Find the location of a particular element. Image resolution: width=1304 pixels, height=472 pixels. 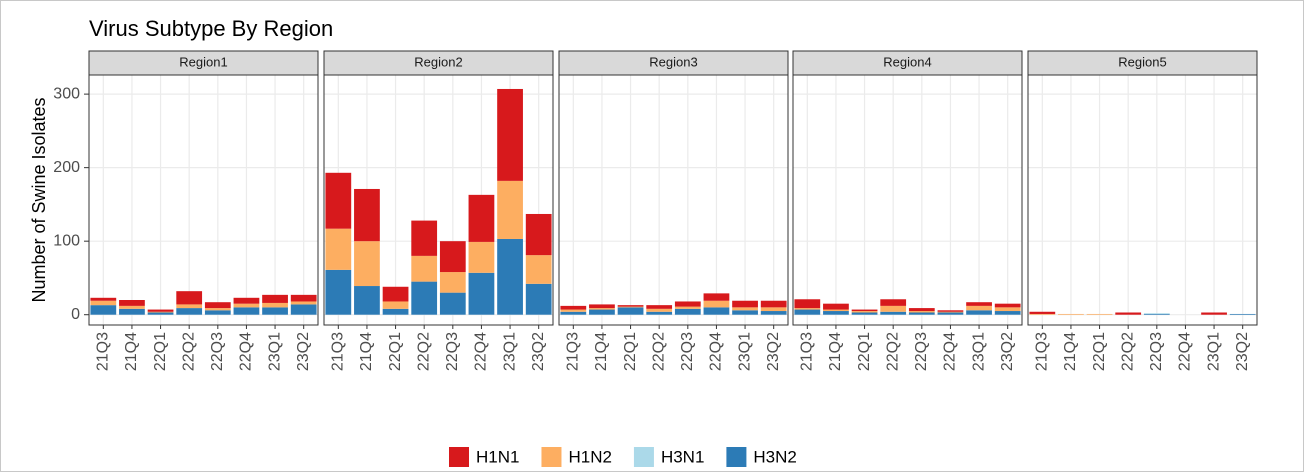

x-tick-label: 21Q4 is located at coordinates (835, 351).